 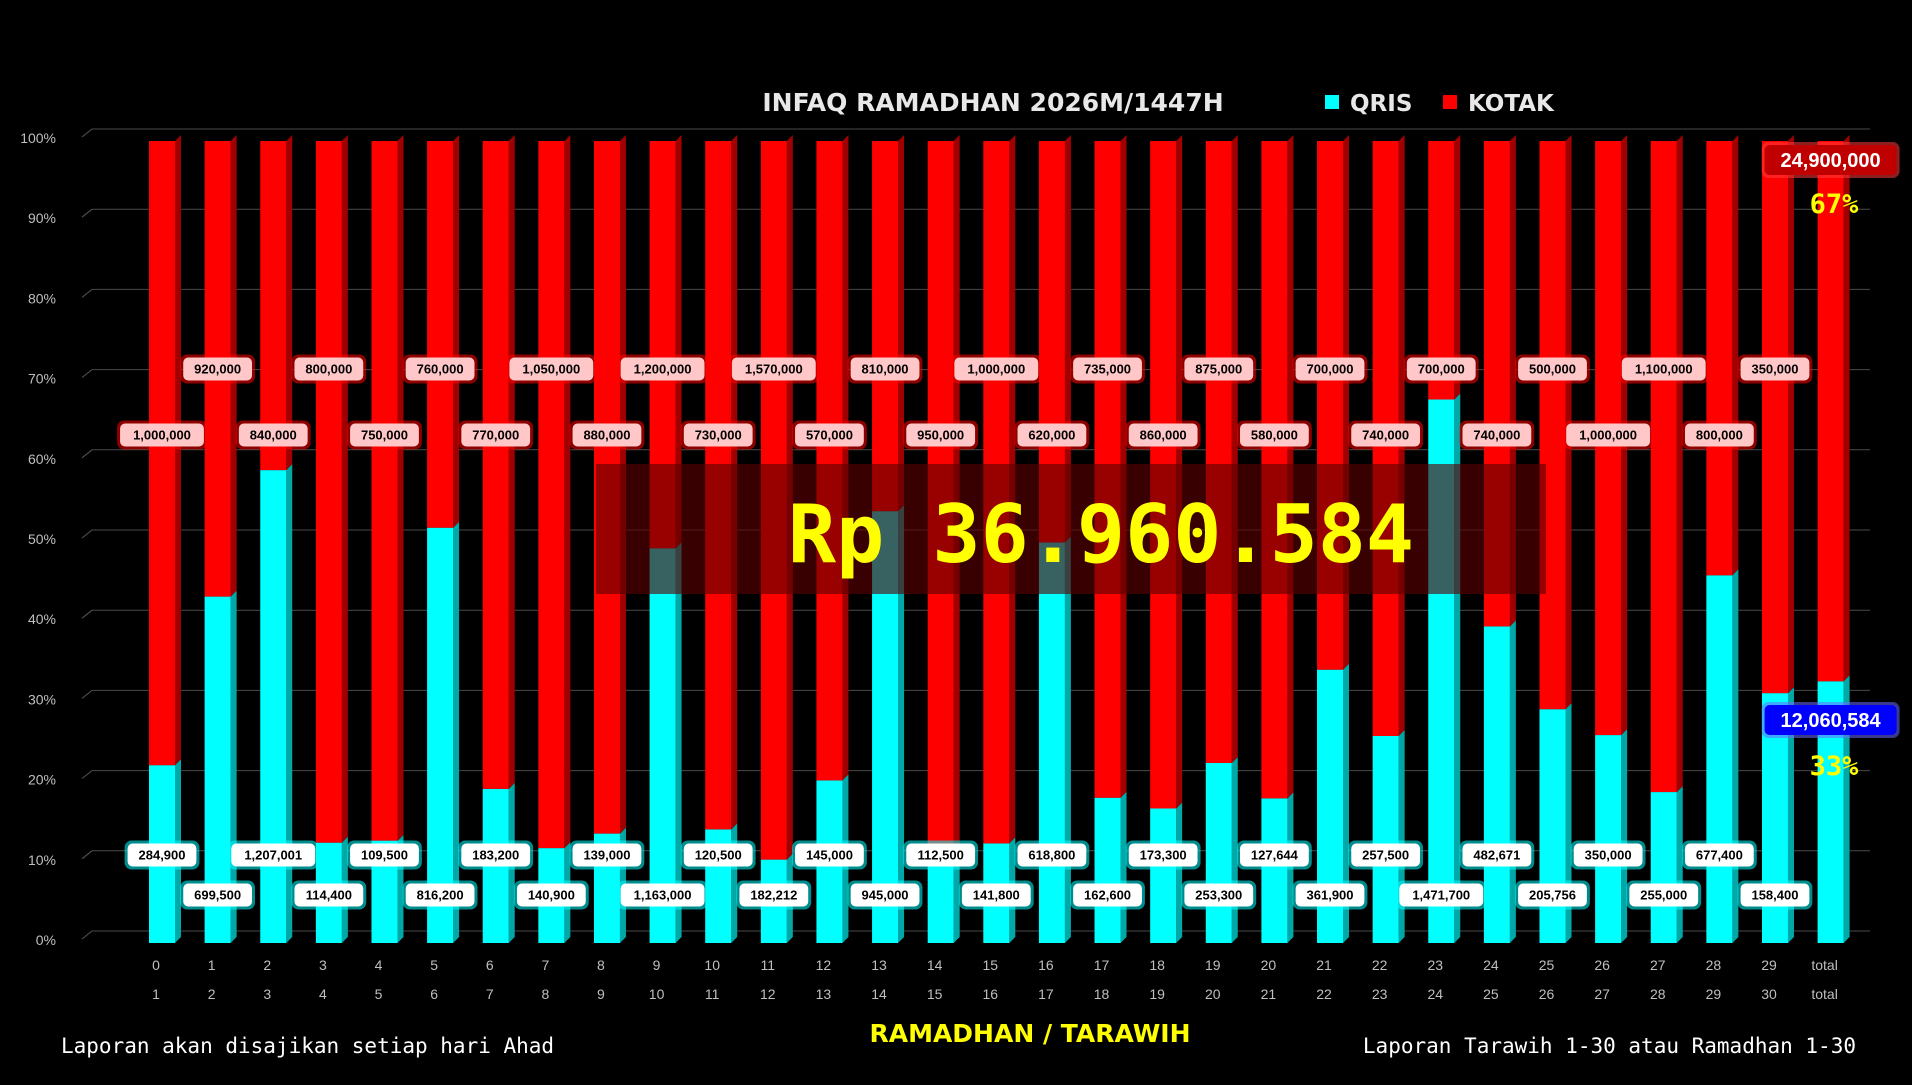 What do you see at coordinates (329, 895) in the screenshot?
I see `data-label-qris-text: 114,400` at bounding box center [329, 895].